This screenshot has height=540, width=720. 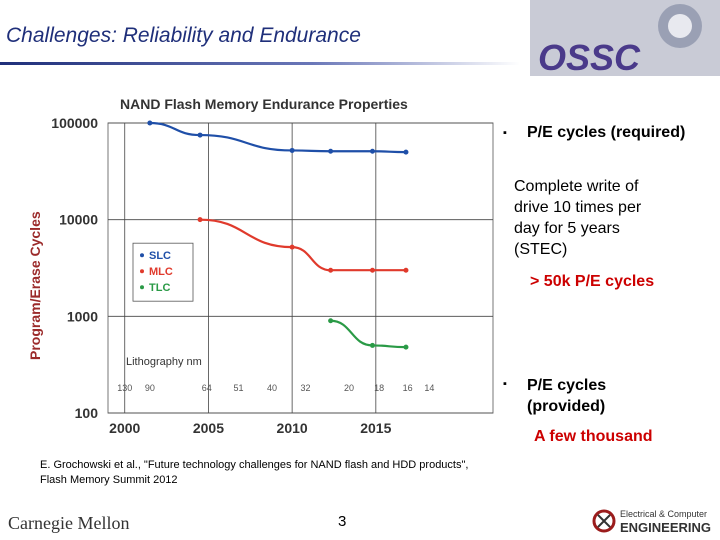 I want to click on heading-line: (provided), so click(x=566, y=406).